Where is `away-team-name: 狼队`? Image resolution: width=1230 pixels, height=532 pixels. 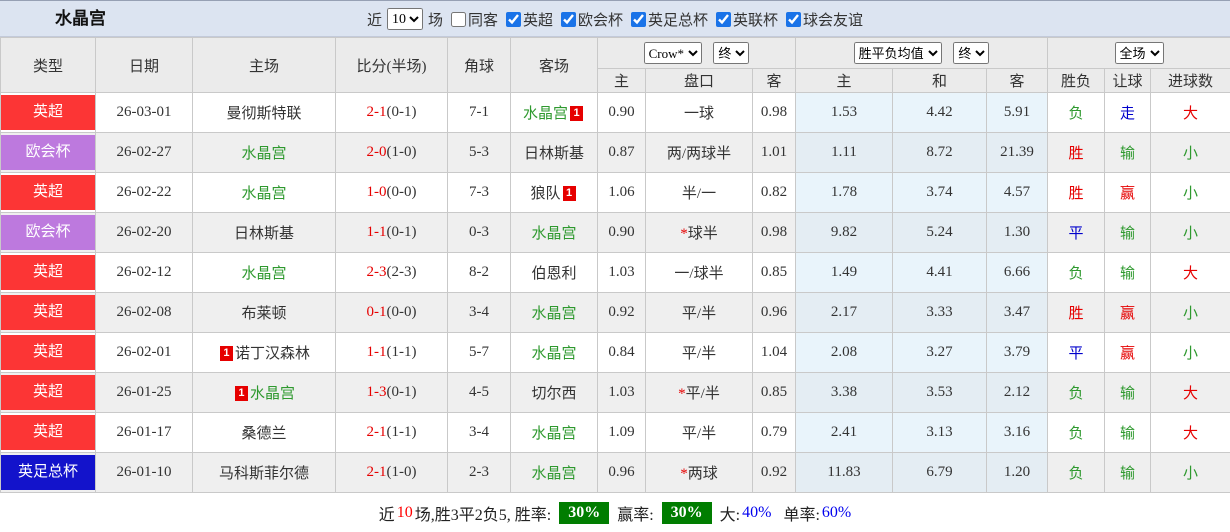 away-team-name: 狼队 is located at coordinates (545, 194).